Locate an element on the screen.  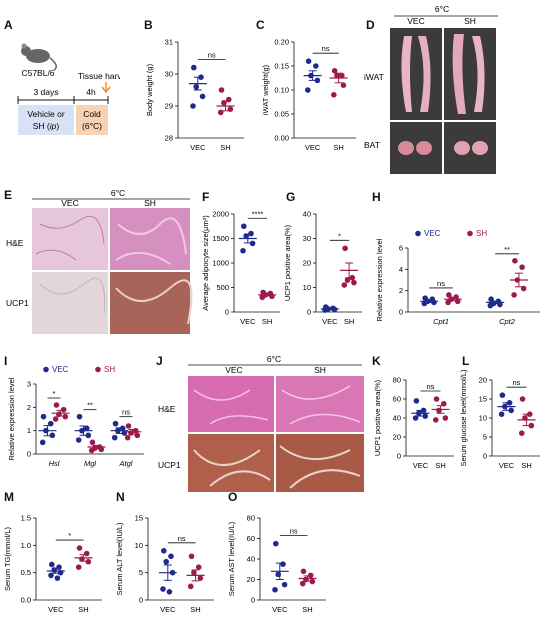
he-row-label: H&E is located at coordinates (167, 409).